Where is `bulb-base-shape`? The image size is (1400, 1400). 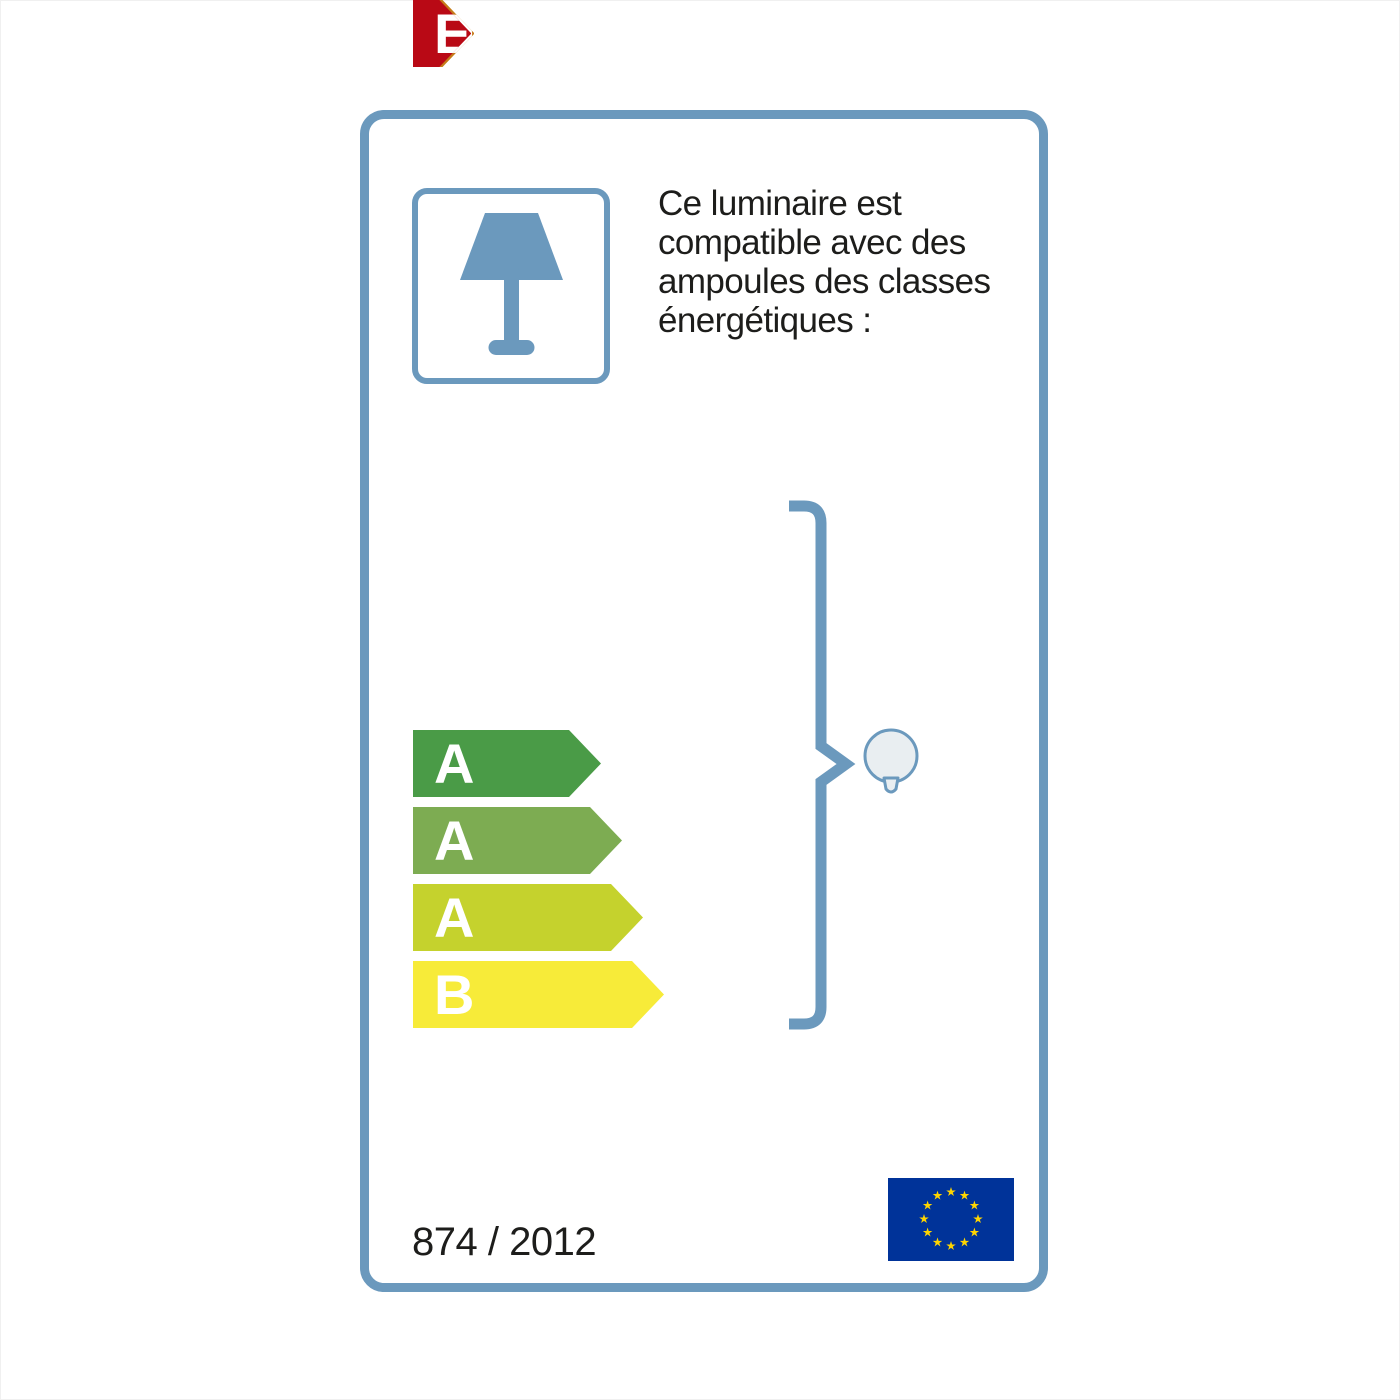
bulb-base-shape is located at coordinates (891, 785).